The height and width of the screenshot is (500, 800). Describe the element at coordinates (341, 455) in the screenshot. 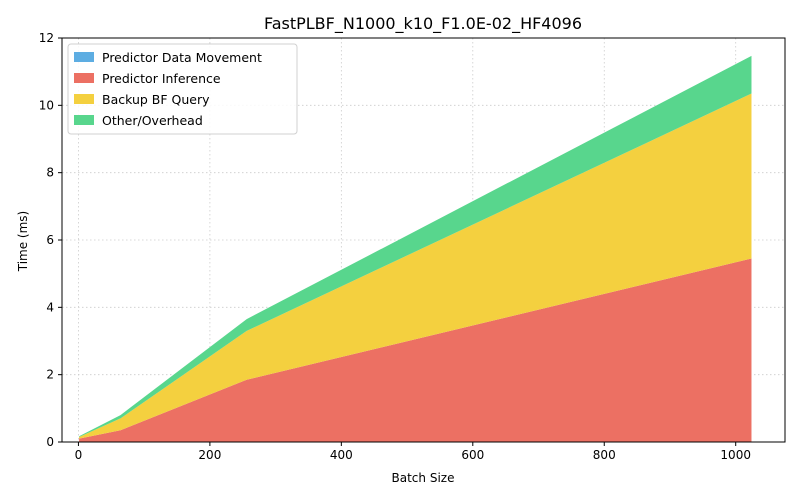

I see `x-tick-label: 400` at that location.